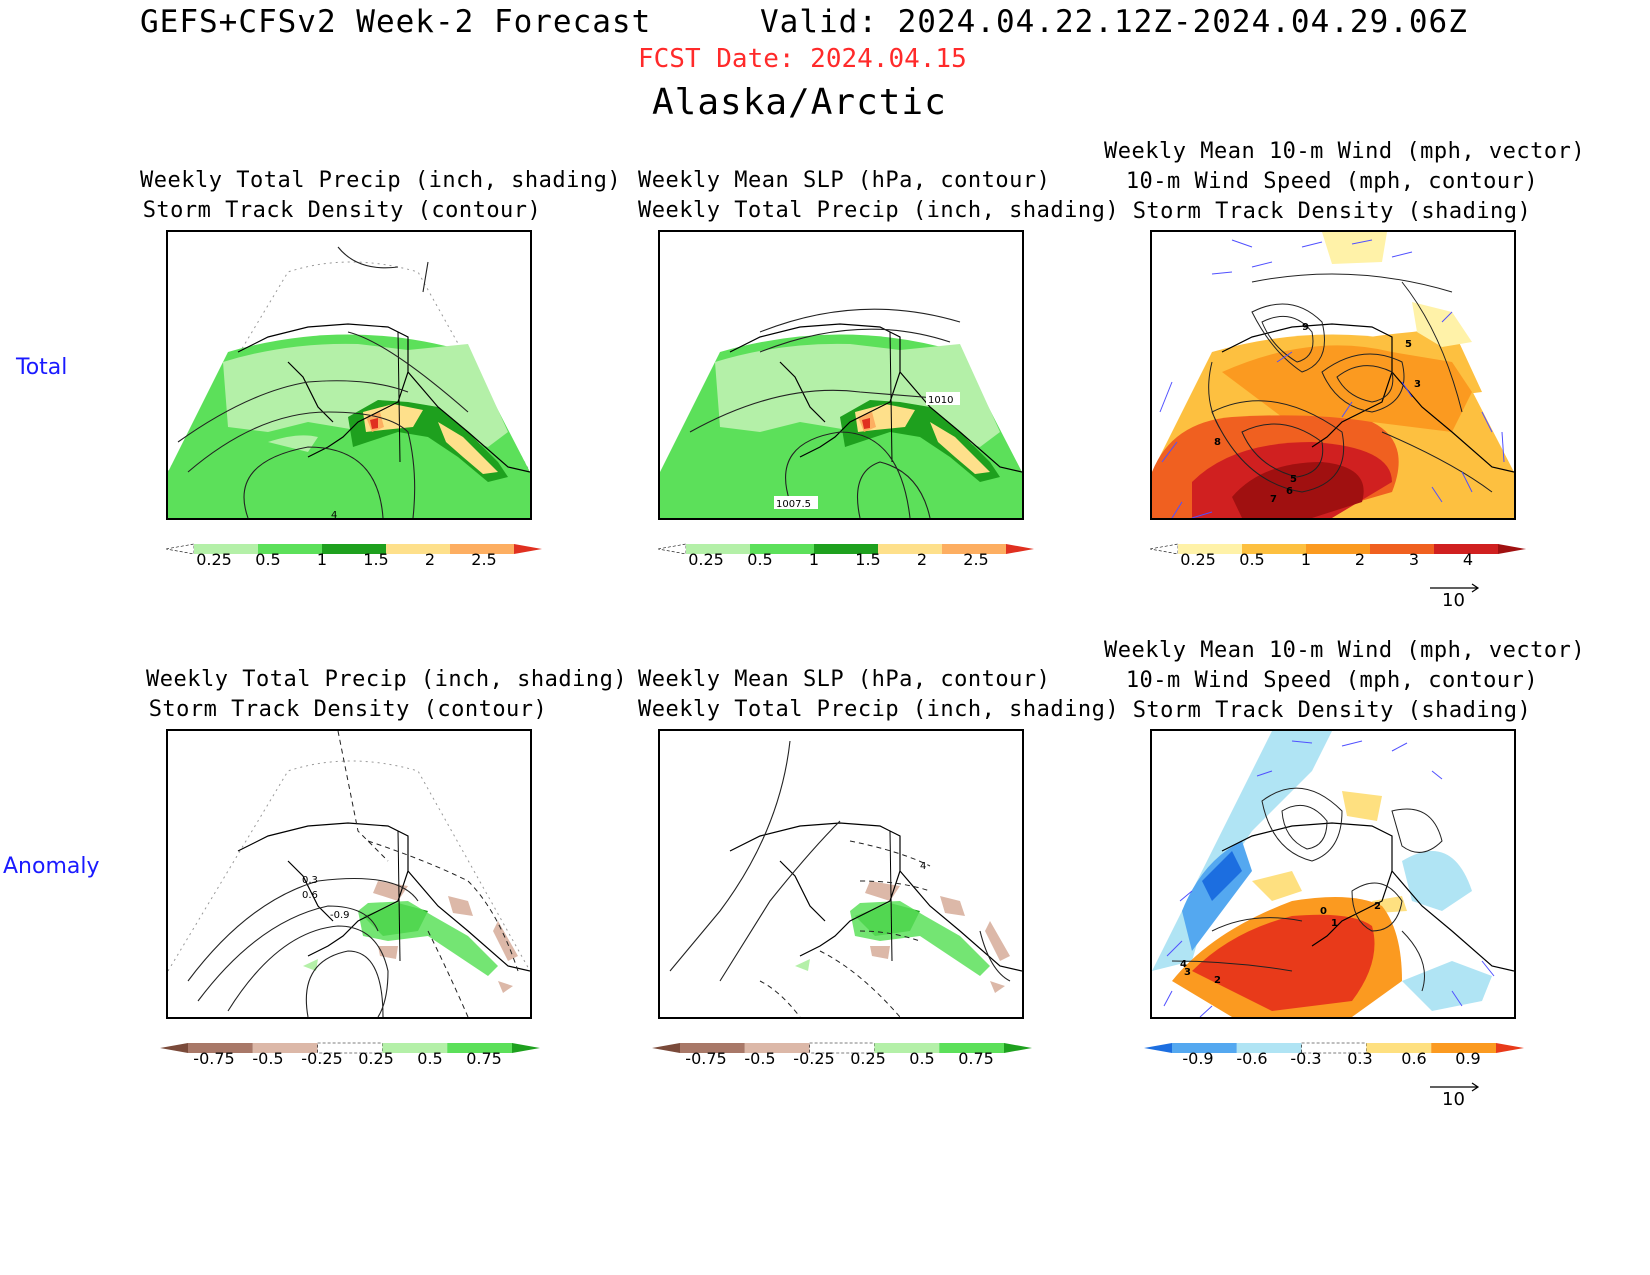  I want to click on panel3-label-7: 5, so click(1293, 479).